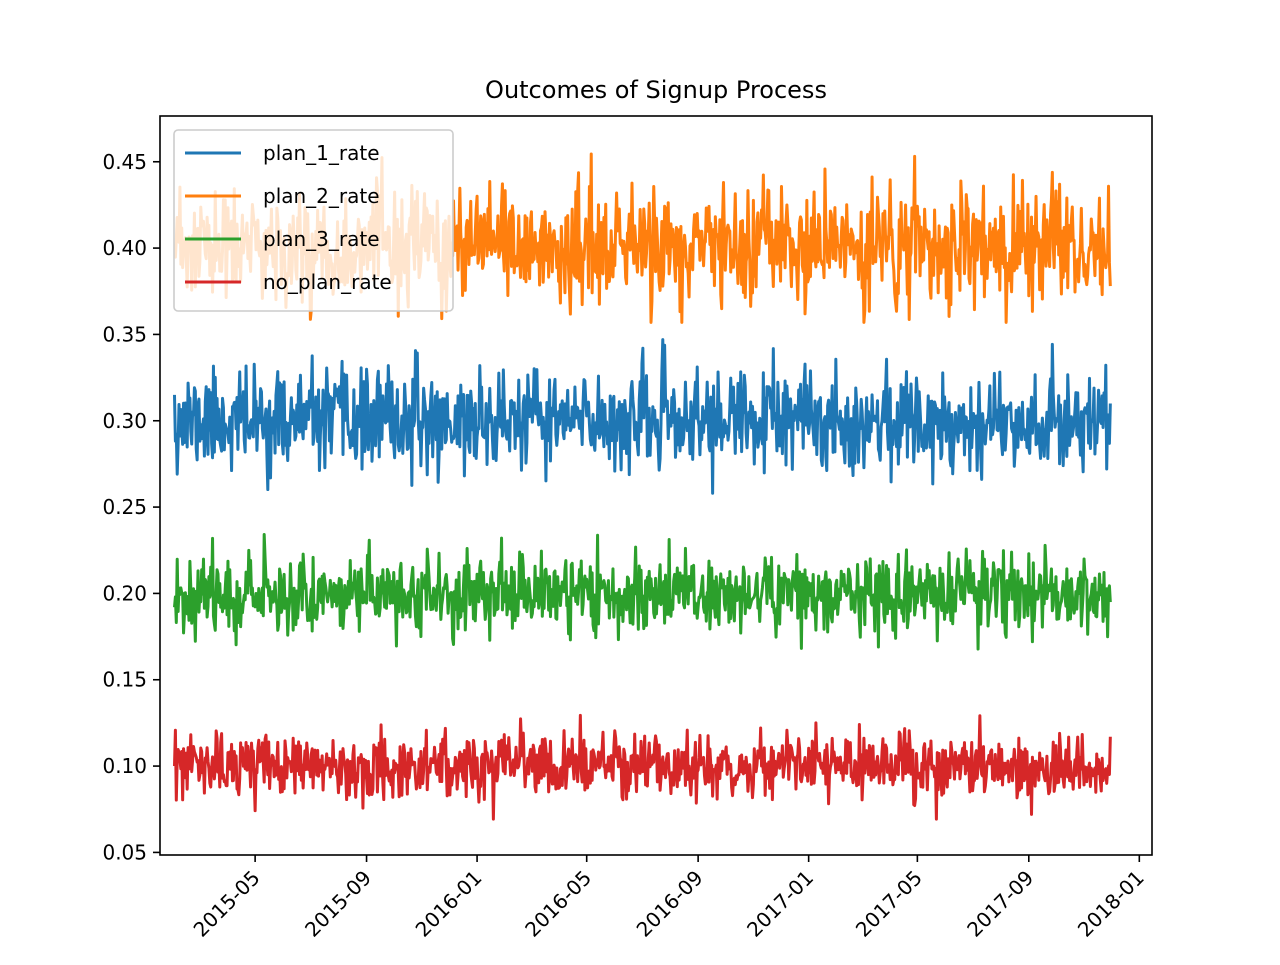 Image resolution: width=1280 pixels, height=965 pixels. Describe the element at coordinates (124, 162) in the screenshot. I see `y-tick-label: 0.45` at that location.